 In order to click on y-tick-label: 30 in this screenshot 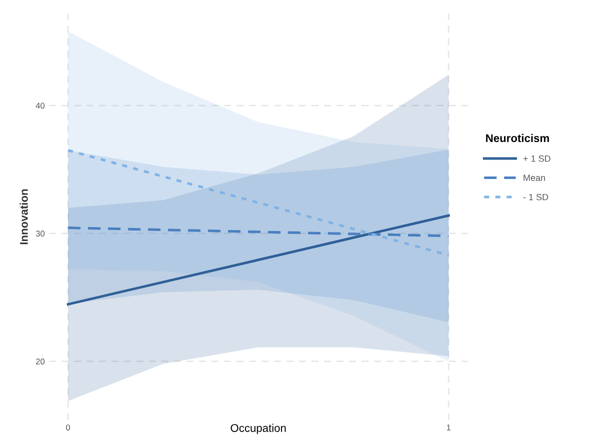, I will do `click(40, 233)`.